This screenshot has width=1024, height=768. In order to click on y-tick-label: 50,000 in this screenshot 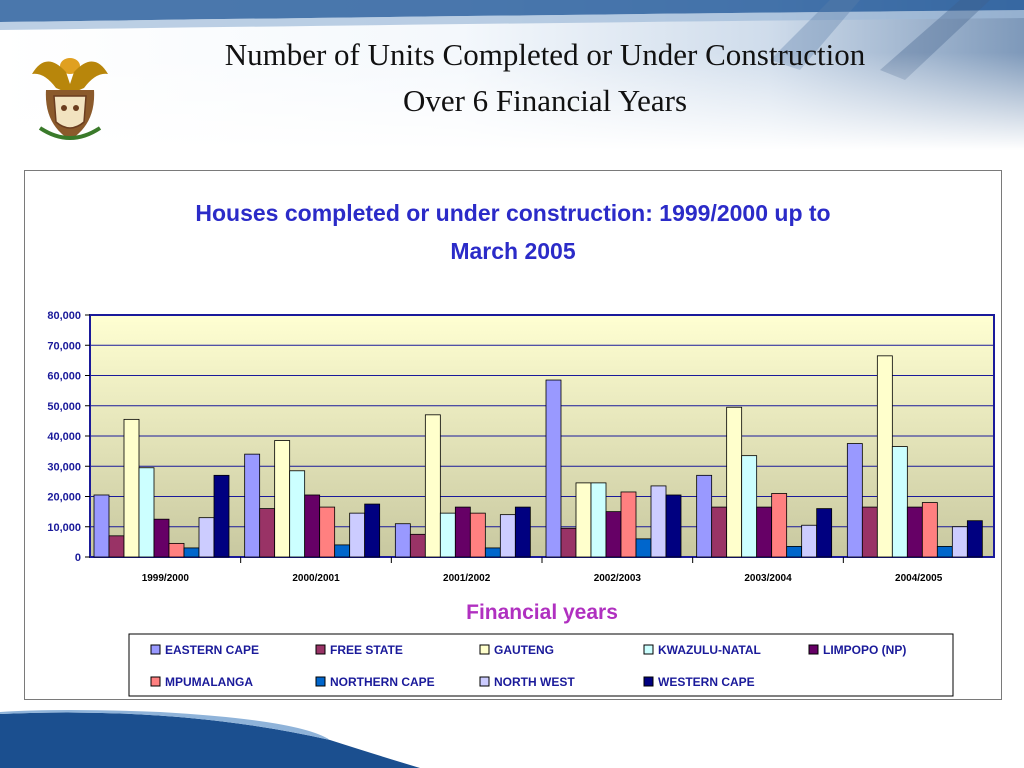, I will do `click(64, 407)`.